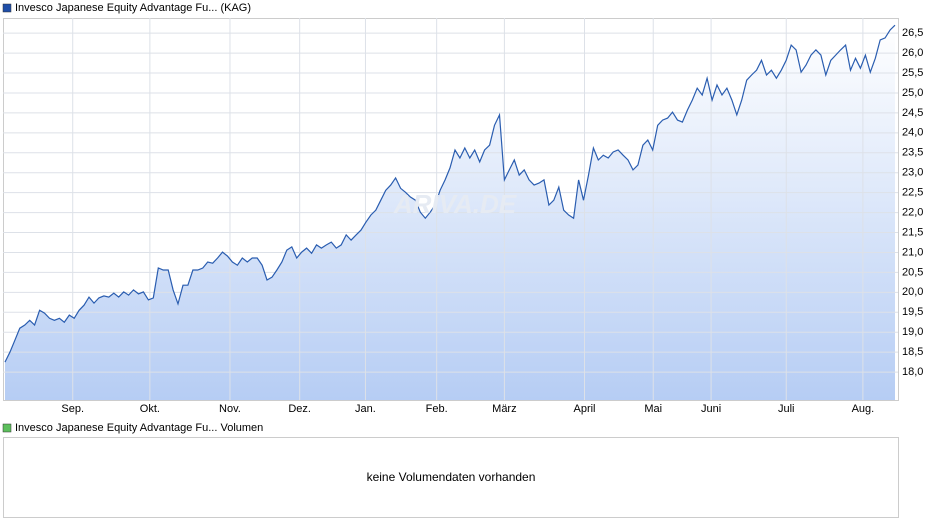 Image resolution: width=940 pixels, height=526 pixels. Describe the element at coordinates (912, 53) in the screenshot. I see `y-tick-label: 26,0` at that location.